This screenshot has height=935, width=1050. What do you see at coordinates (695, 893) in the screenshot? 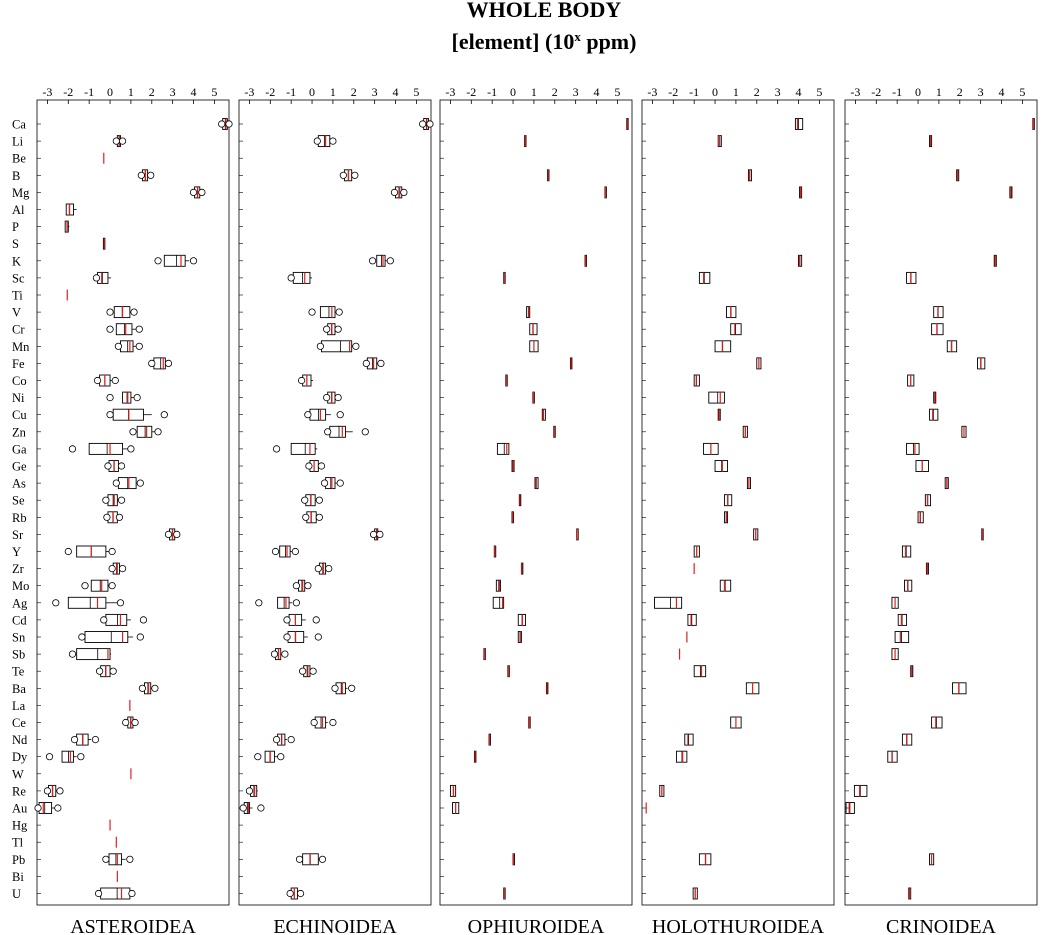
I see `box-u` at bounding box center [695, 893].